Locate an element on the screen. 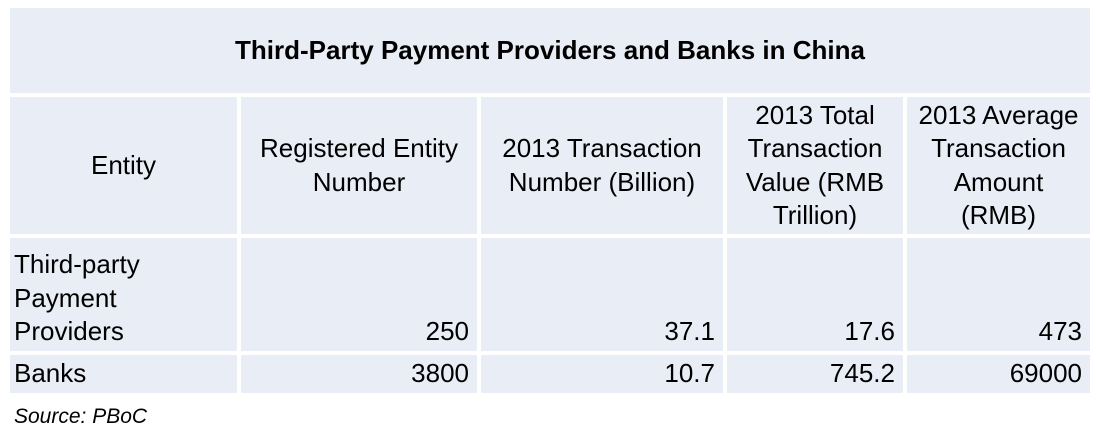  column-header-2013-transaction-number: 2013 Transaction Number (Billion) is located at coordinates (602, 166).